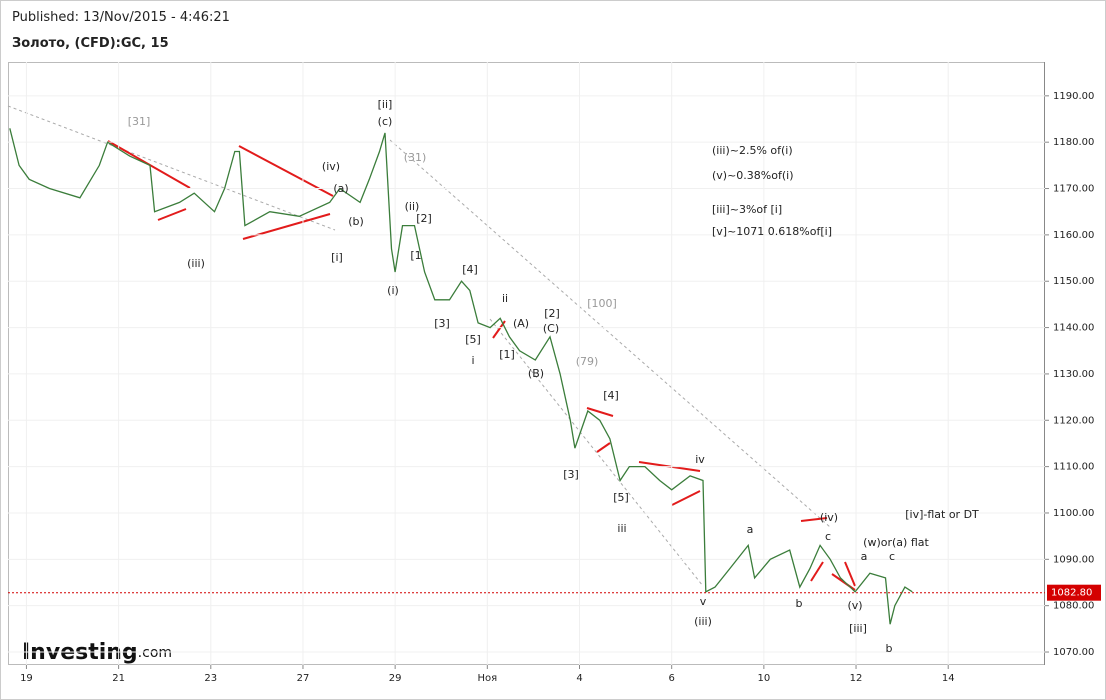  I want to click on y-tick-label: 1100.00, so click(1073, 513).